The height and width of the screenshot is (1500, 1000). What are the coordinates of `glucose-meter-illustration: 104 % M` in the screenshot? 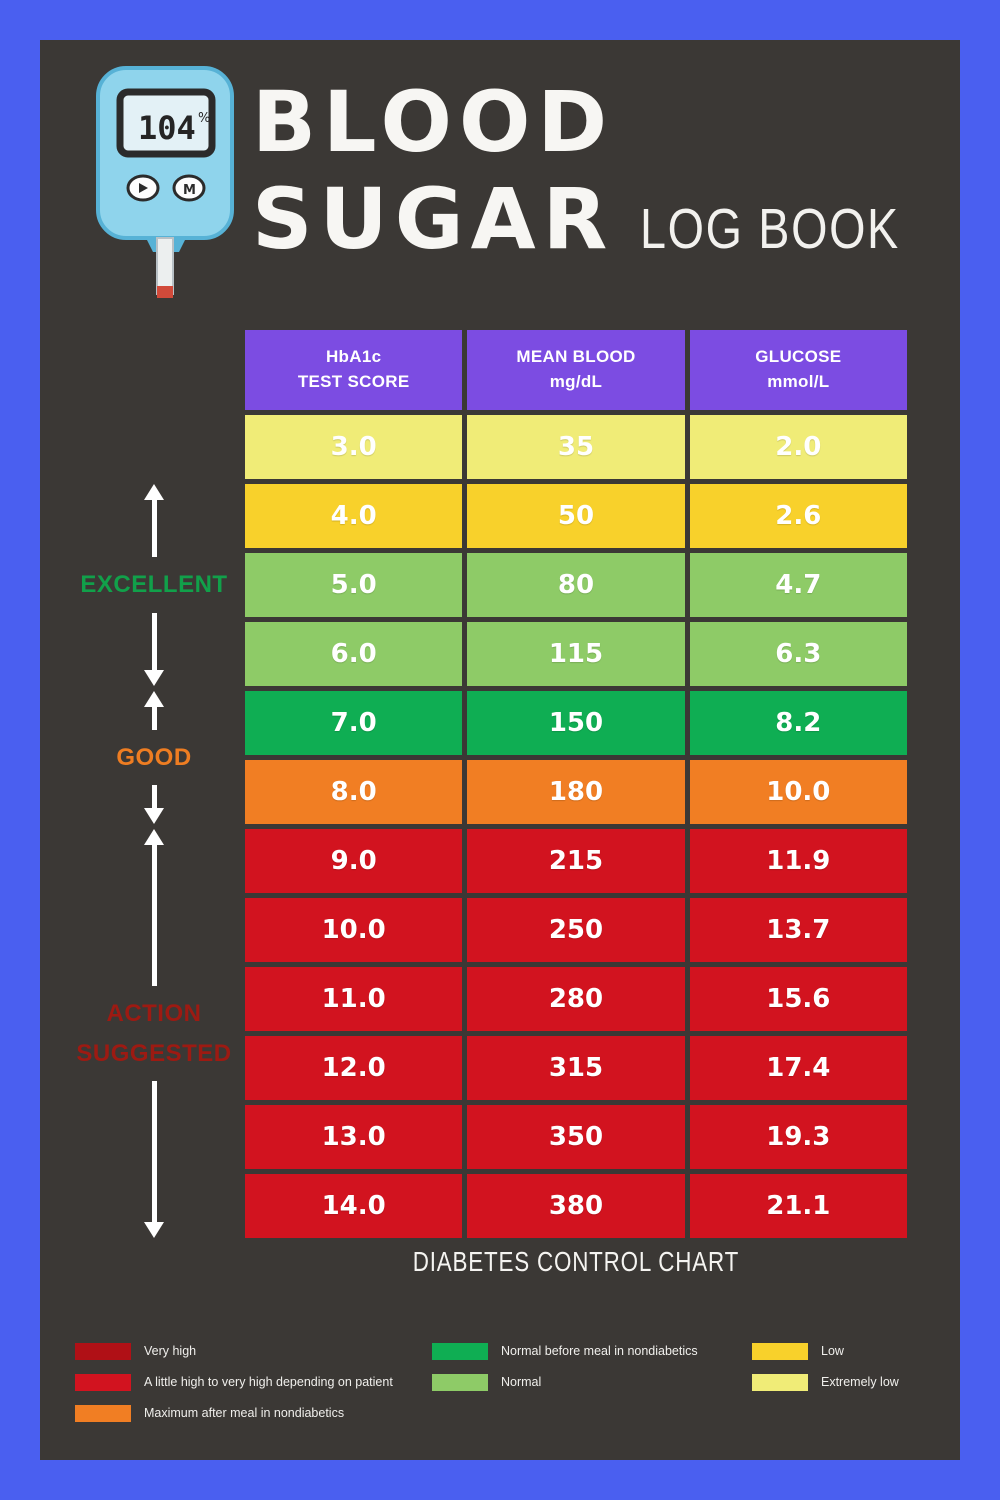 It's located at (170, 187).